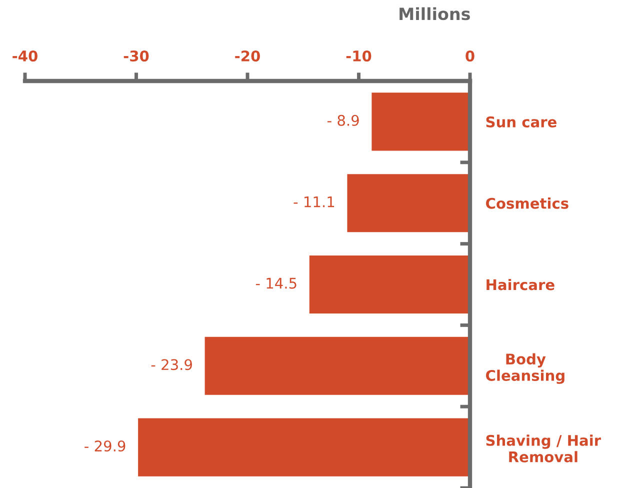 The height and width of the screenshot is (488, 642). Describe the element at coordinates (520, 284) in the screenshot. I see `y-tick-label: Haircare` at that location.